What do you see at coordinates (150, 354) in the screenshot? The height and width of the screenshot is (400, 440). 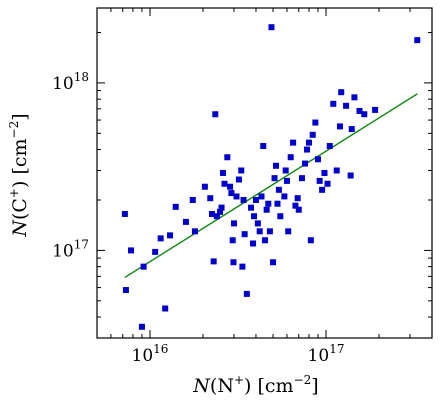 I see `x-tick-label-16: 1016` at bounding box center [150, 354].